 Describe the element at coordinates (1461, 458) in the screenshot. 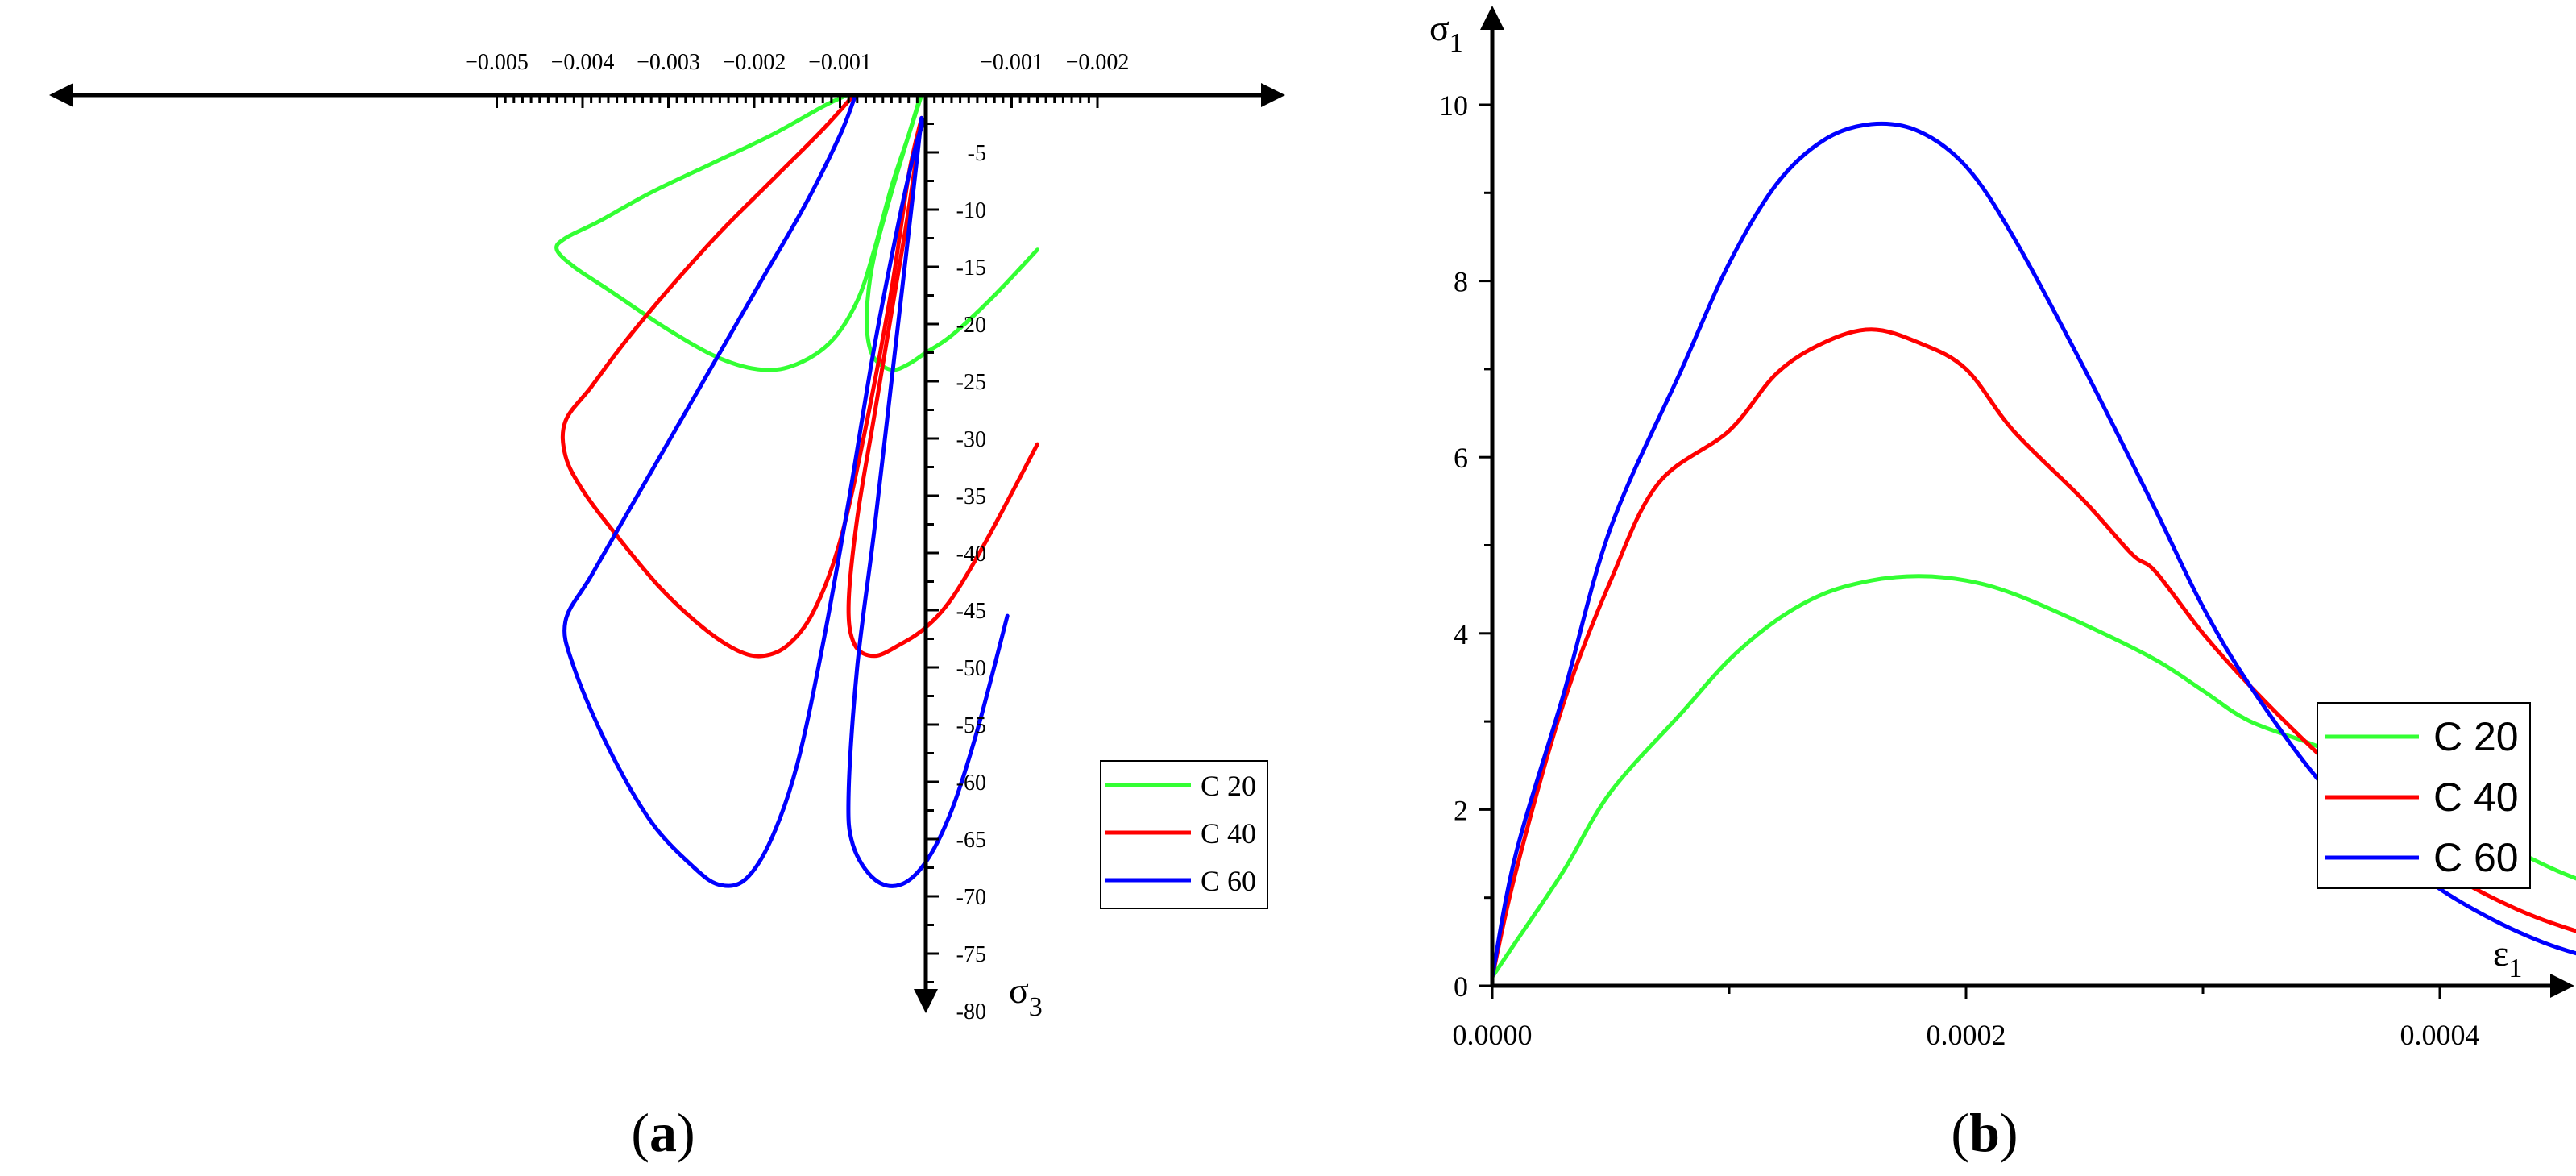

I see `b-y-tick-label: 6` at that location.